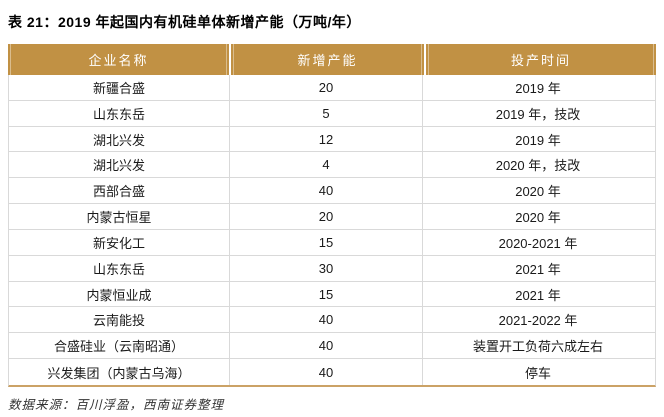  What do you see at coordinates (538, 243) in the screenshot?
I see `cell-time: 2020-2021 年` at bounding box center [538, 243].